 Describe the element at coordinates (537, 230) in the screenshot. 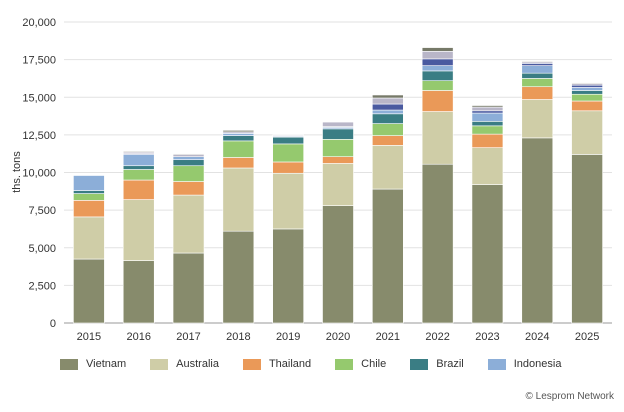

I see `bar-segment-2024-vietnam` at that location.